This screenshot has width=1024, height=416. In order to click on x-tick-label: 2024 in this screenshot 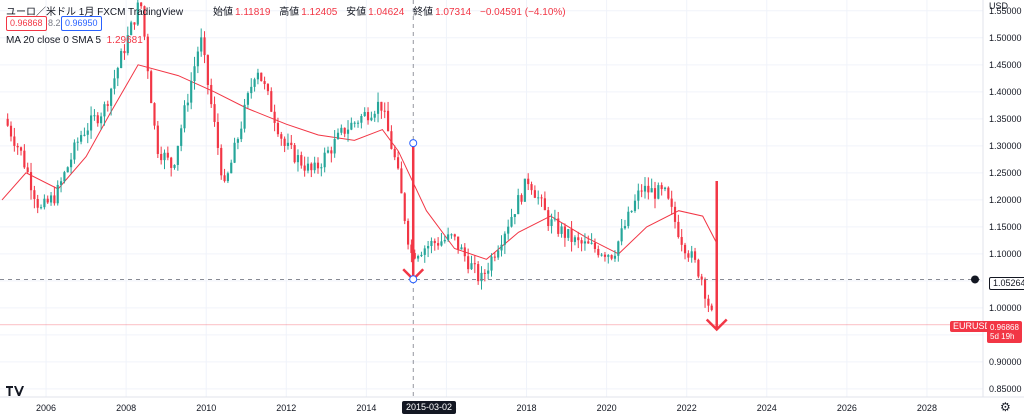, I will do `click(767, 408)`.